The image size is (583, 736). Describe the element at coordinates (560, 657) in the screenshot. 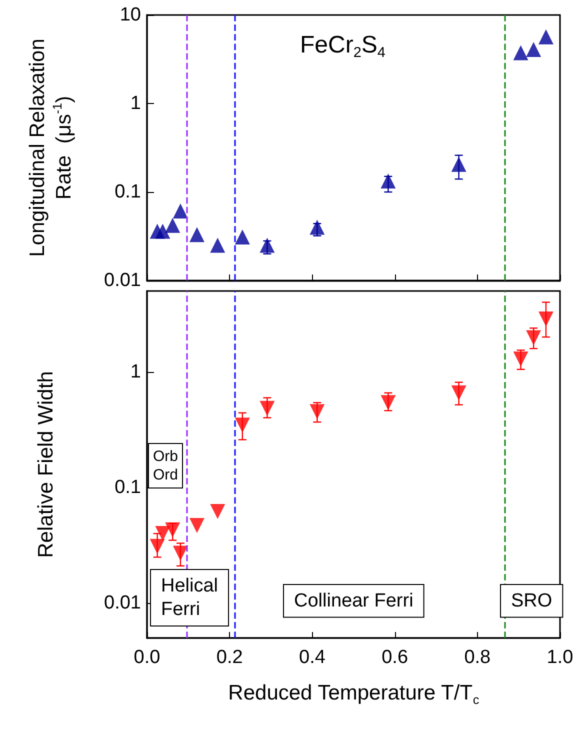

I see `x-tick-label: 1.0` at that location.